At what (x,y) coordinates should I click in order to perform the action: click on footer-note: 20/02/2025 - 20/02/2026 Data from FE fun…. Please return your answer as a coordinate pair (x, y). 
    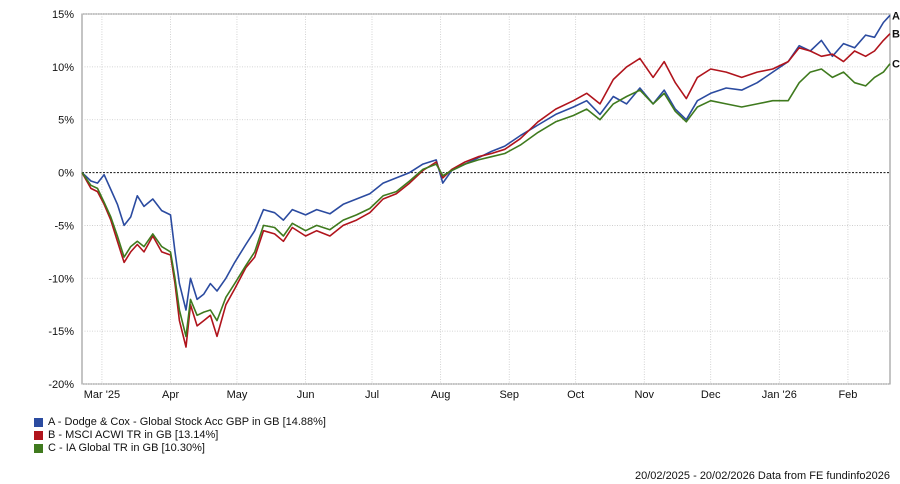
    Looking at the image, I should click on (762, 476).